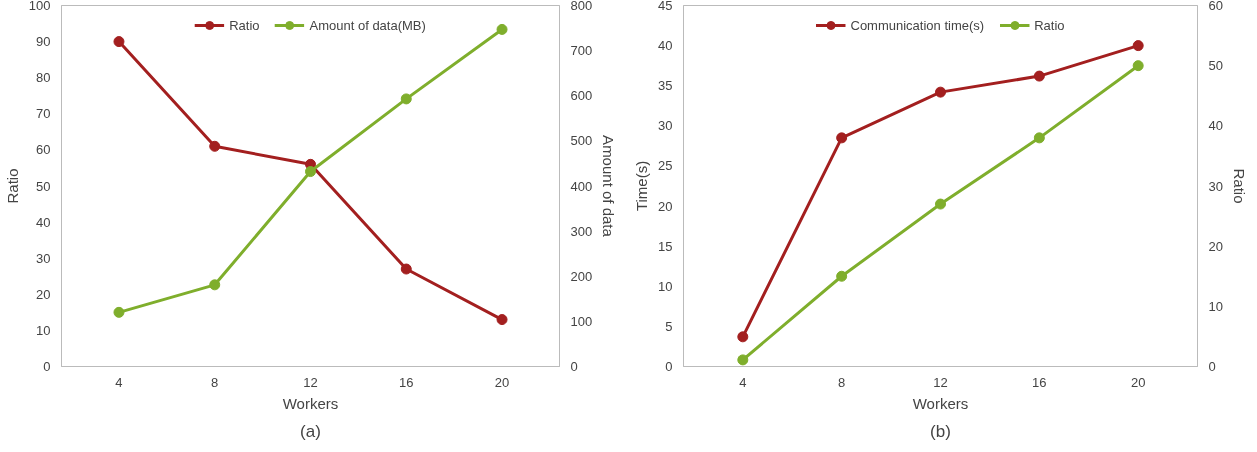 The height and width of the screenshot is (452, 1257). I want to click on y2-tick-label: 20, so click(1215, 246).